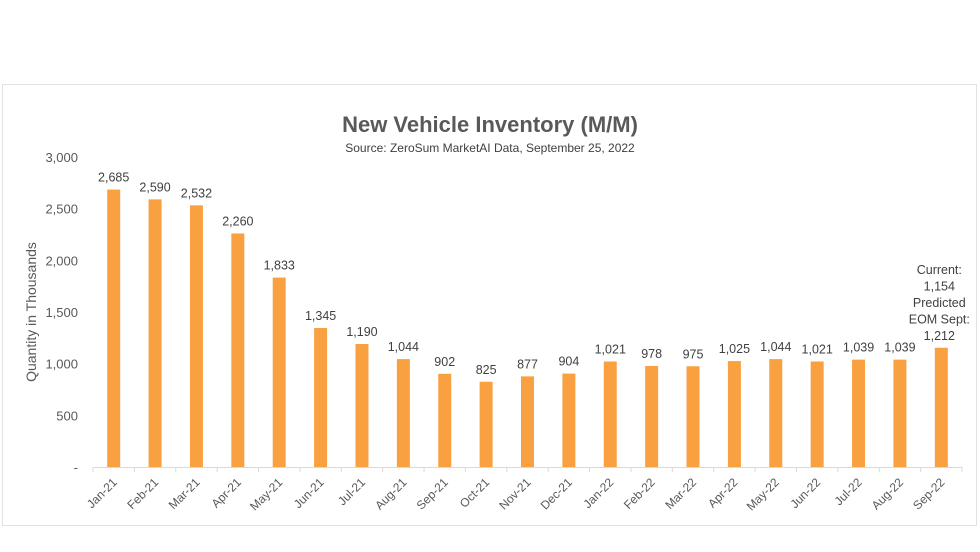 The width and height of the screenshot is (980, 552). I want to click on x-tick-label: Oct-21, so click(475, 493).